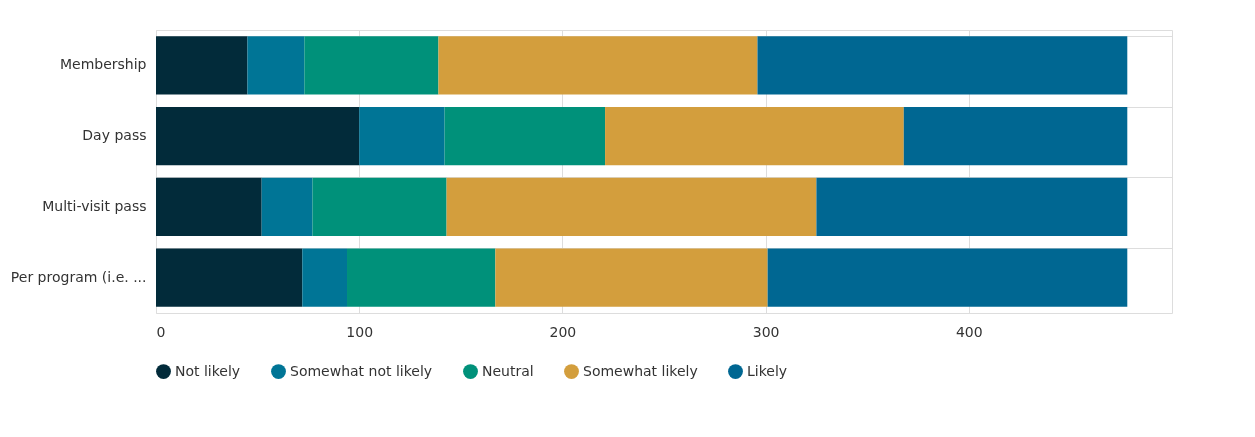 The width and height of the screenshot is (1255, 437). What do you see at coordinates (361, 370) in the screenshot?
I see `legend-label: Somewhat not likely` at bounding box center [361, 370].